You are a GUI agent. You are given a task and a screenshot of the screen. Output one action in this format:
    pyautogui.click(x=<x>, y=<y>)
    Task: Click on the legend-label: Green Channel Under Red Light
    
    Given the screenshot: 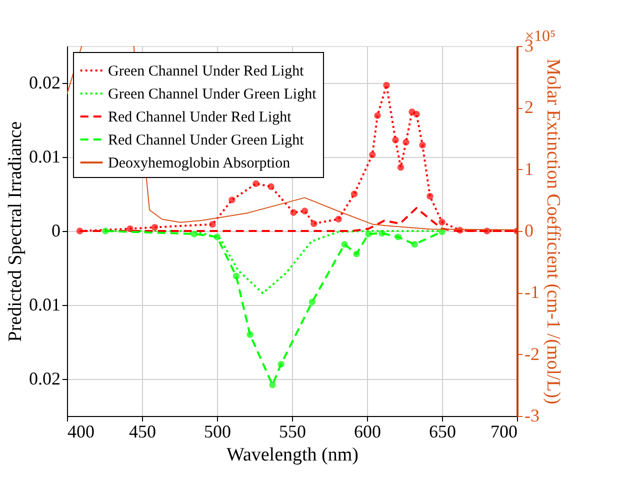 What is the action you would take?
    pyautogui.click(x=206, y=72)
    